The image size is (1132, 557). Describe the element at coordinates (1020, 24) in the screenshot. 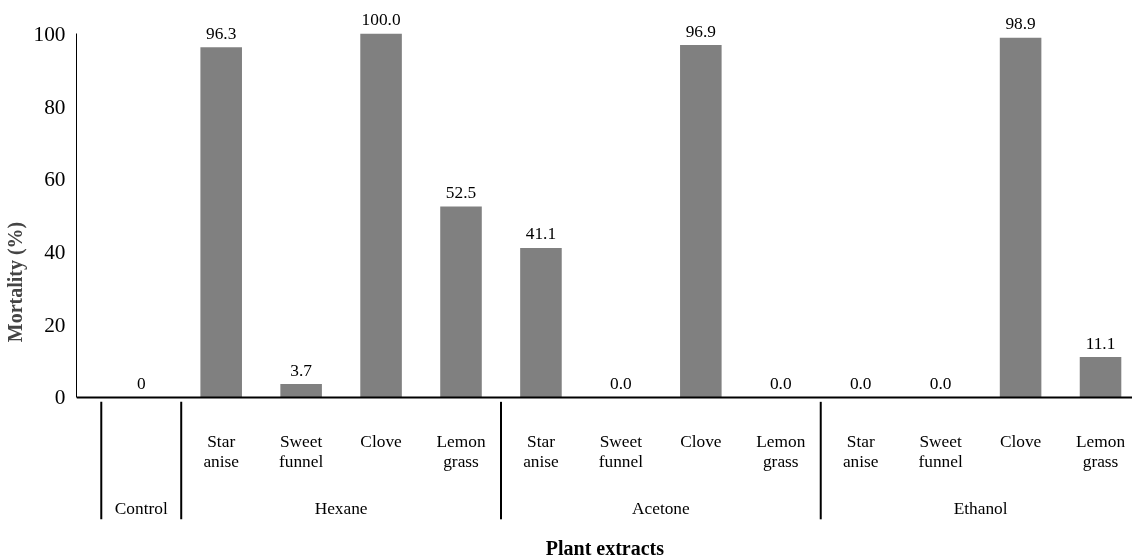

I see `data-label: 98.9` at that location.